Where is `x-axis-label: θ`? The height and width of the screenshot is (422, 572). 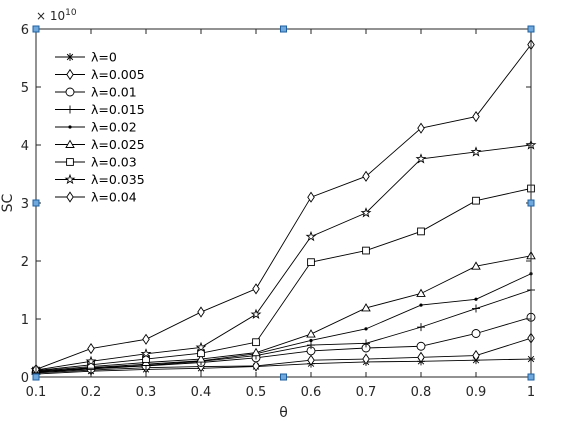
x-axis-label: θ is located at coordinates (283, 413).